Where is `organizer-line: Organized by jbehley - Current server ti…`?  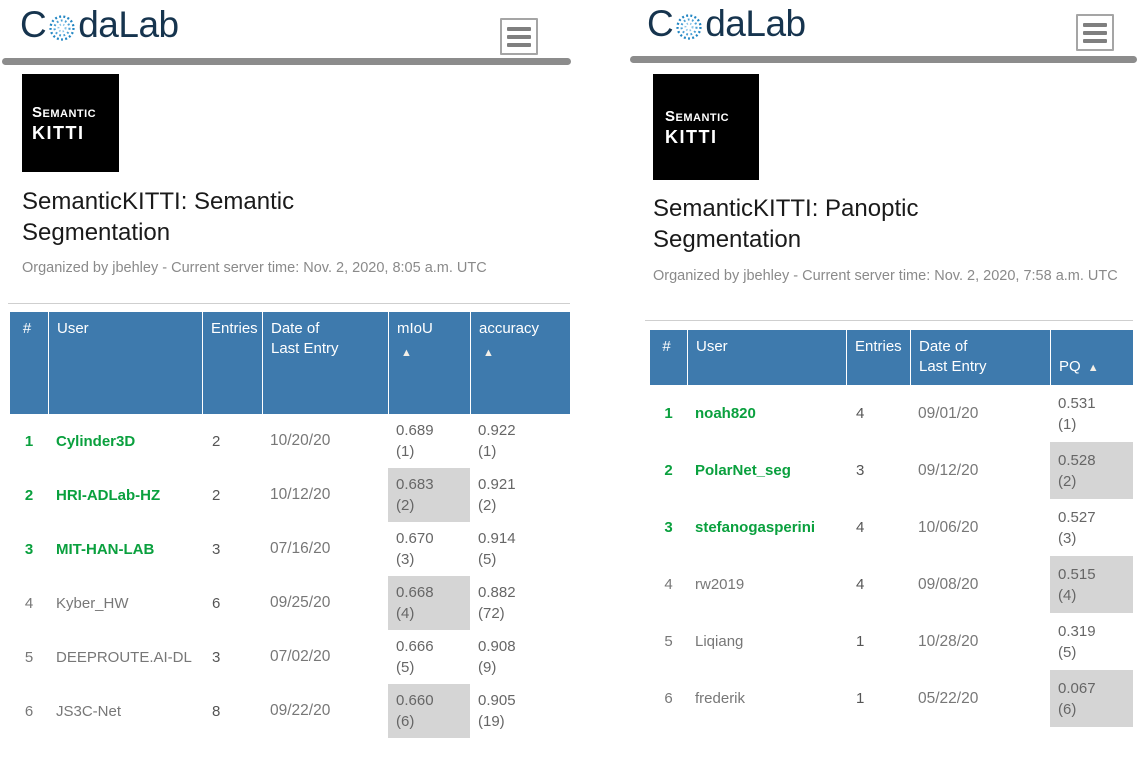 organizer-line: Organized by jbehley - Current server ti… is located at coordinates (885, 276).